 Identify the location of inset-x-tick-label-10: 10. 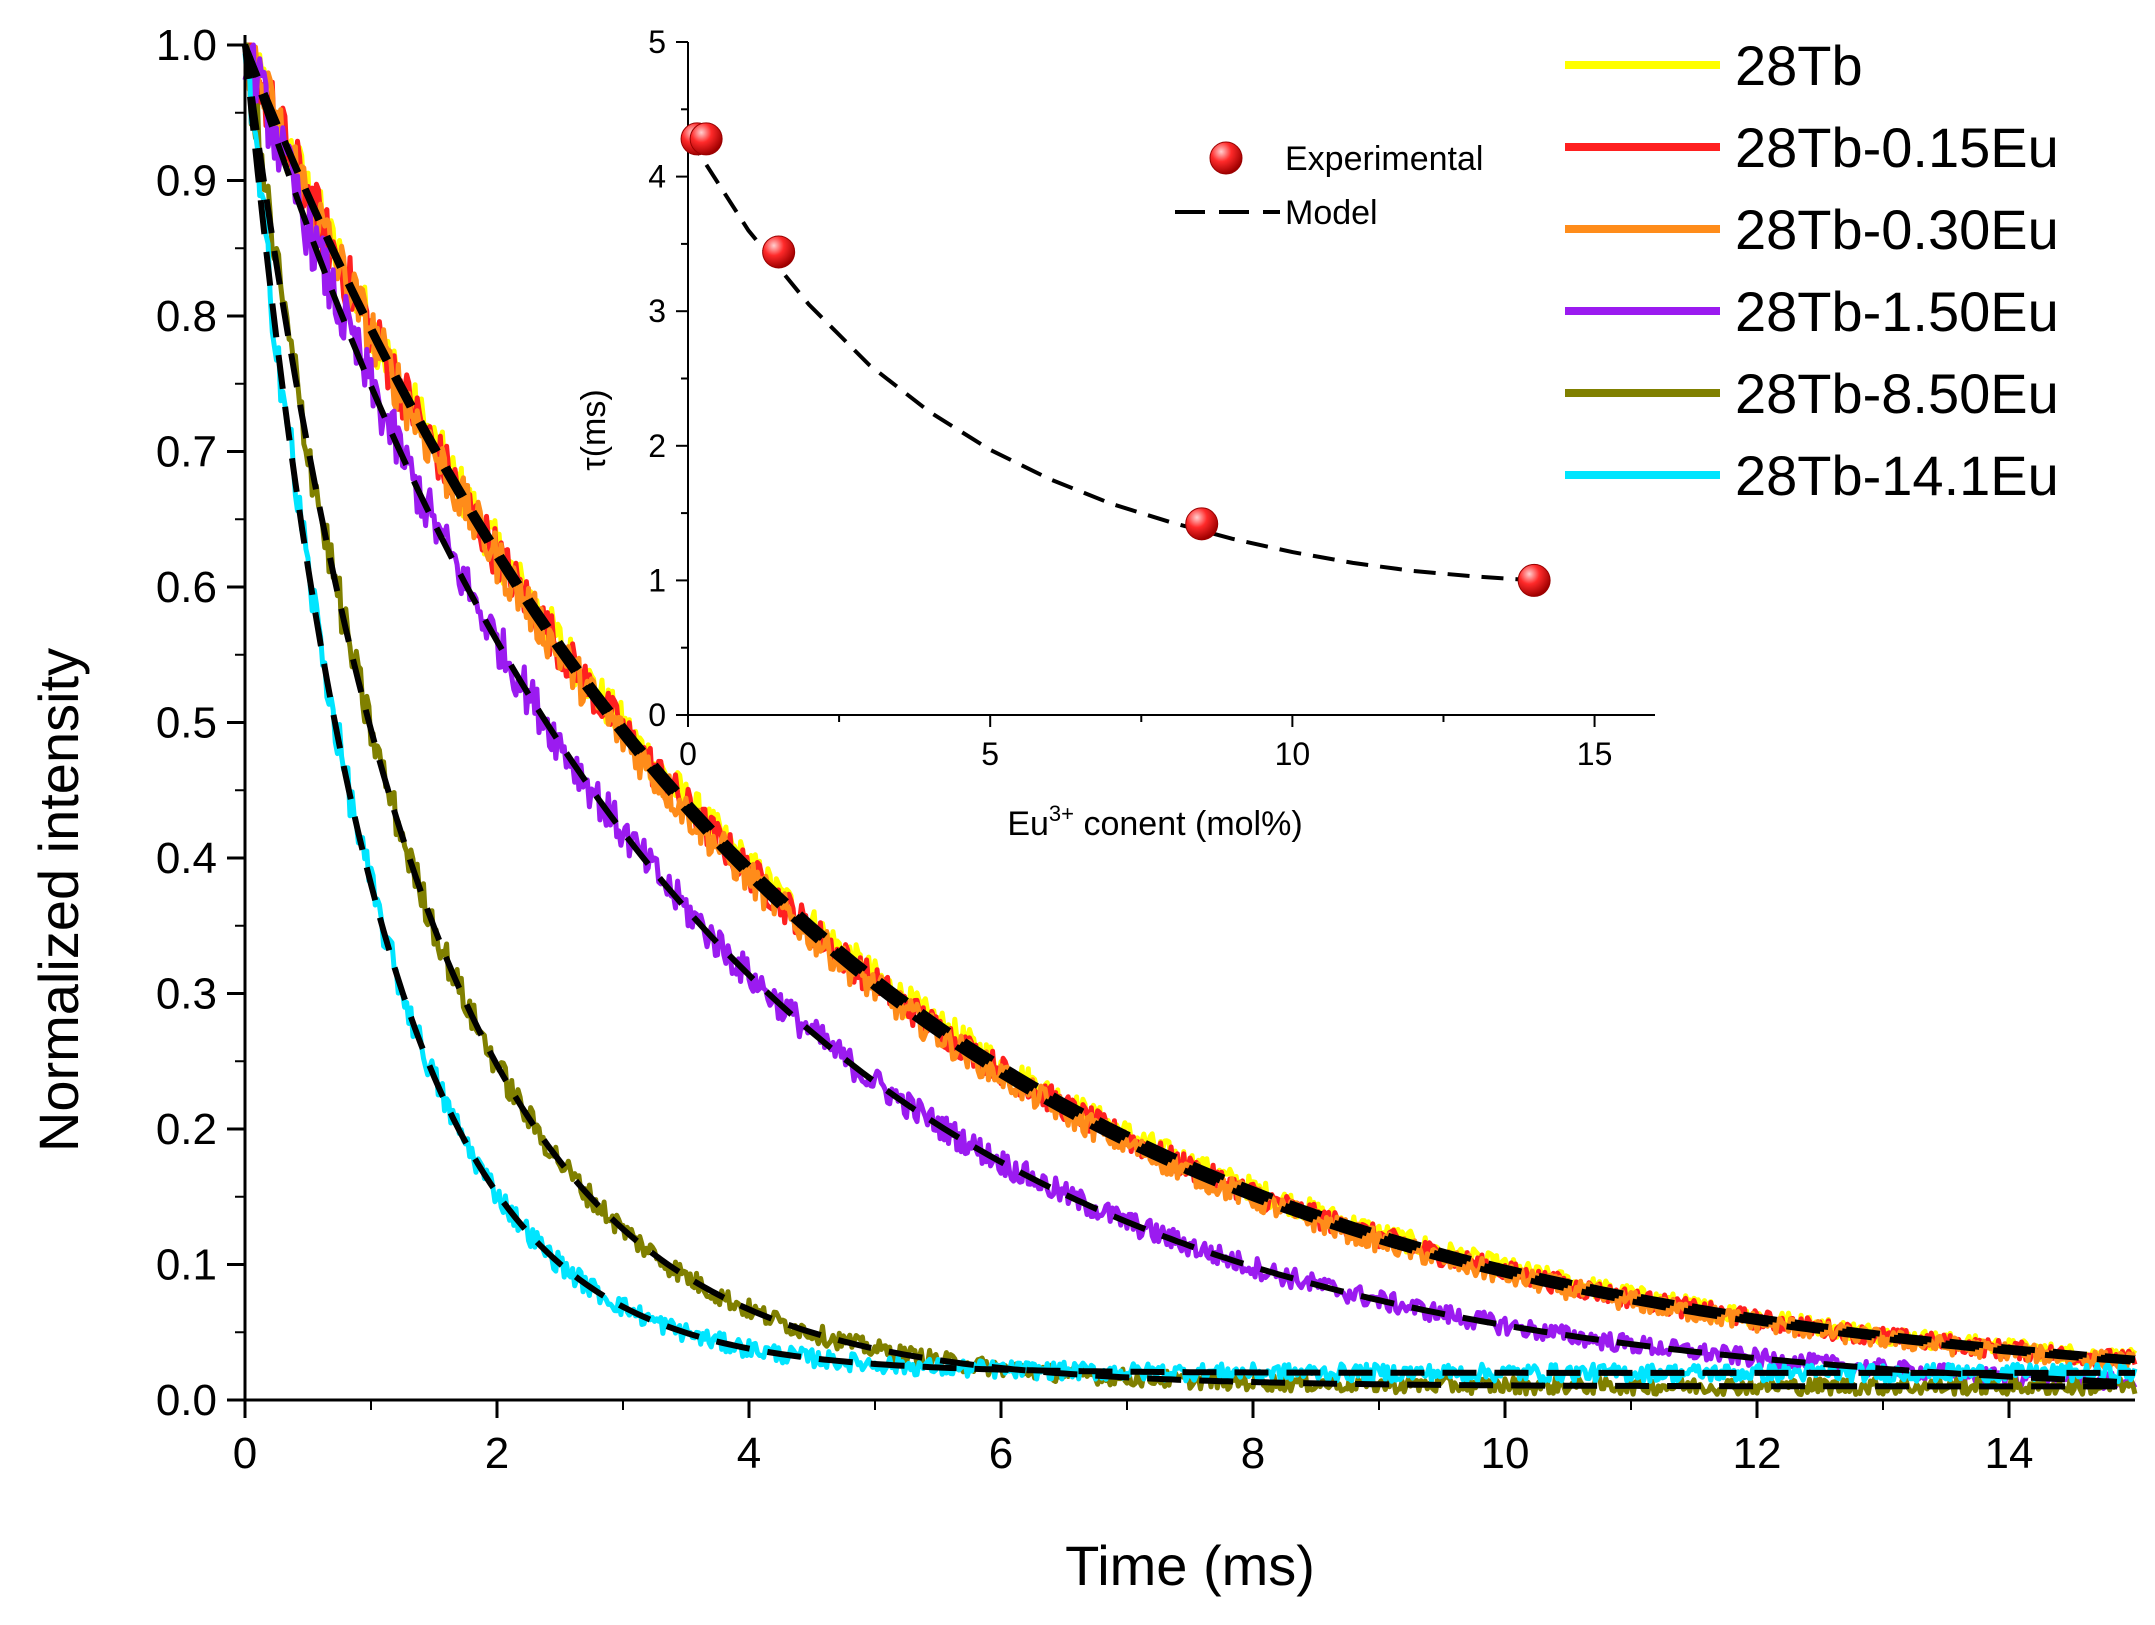
(1293, 754).